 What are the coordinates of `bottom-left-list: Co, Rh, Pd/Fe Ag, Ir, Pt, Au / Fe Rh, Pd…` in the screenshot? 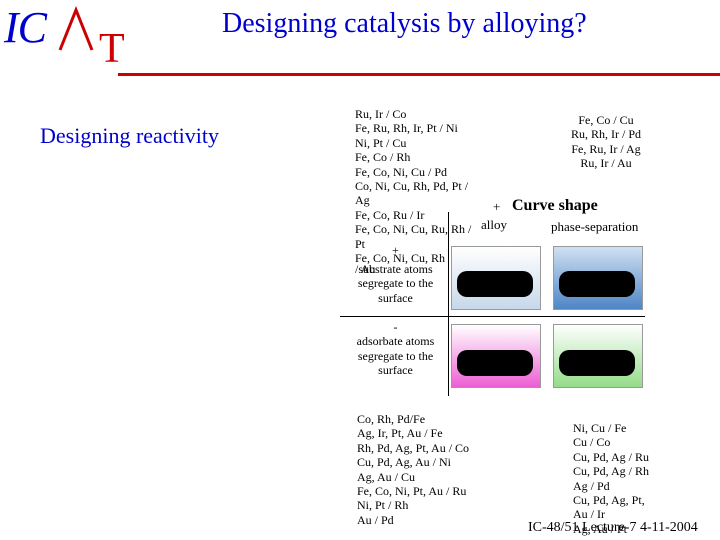 It's located at (413, 469).